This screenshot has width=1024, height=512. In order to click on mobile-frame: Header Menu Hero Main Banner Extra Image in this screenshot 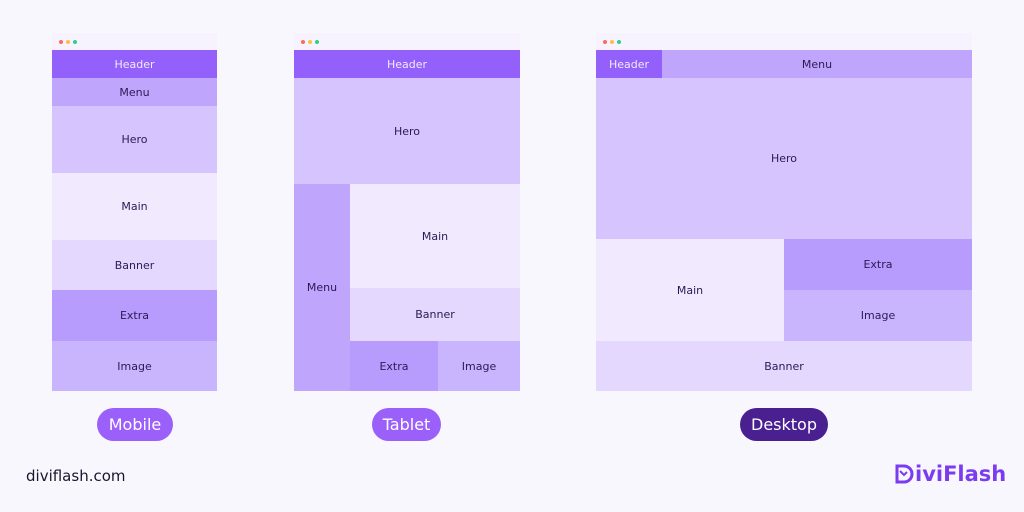, I will do `click(134, 212)`.